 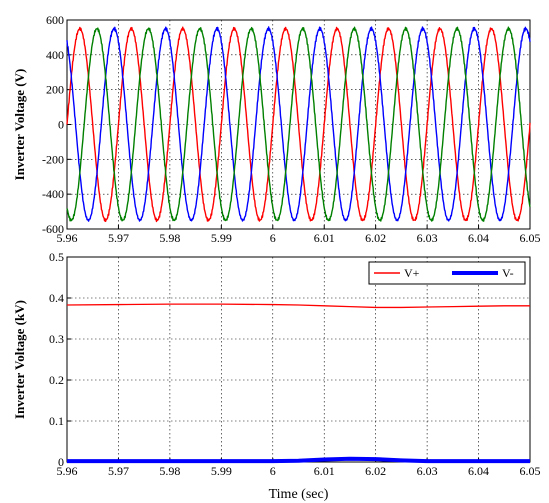 I want to click on y-tick-label: -200, so click(x=53, y=159).